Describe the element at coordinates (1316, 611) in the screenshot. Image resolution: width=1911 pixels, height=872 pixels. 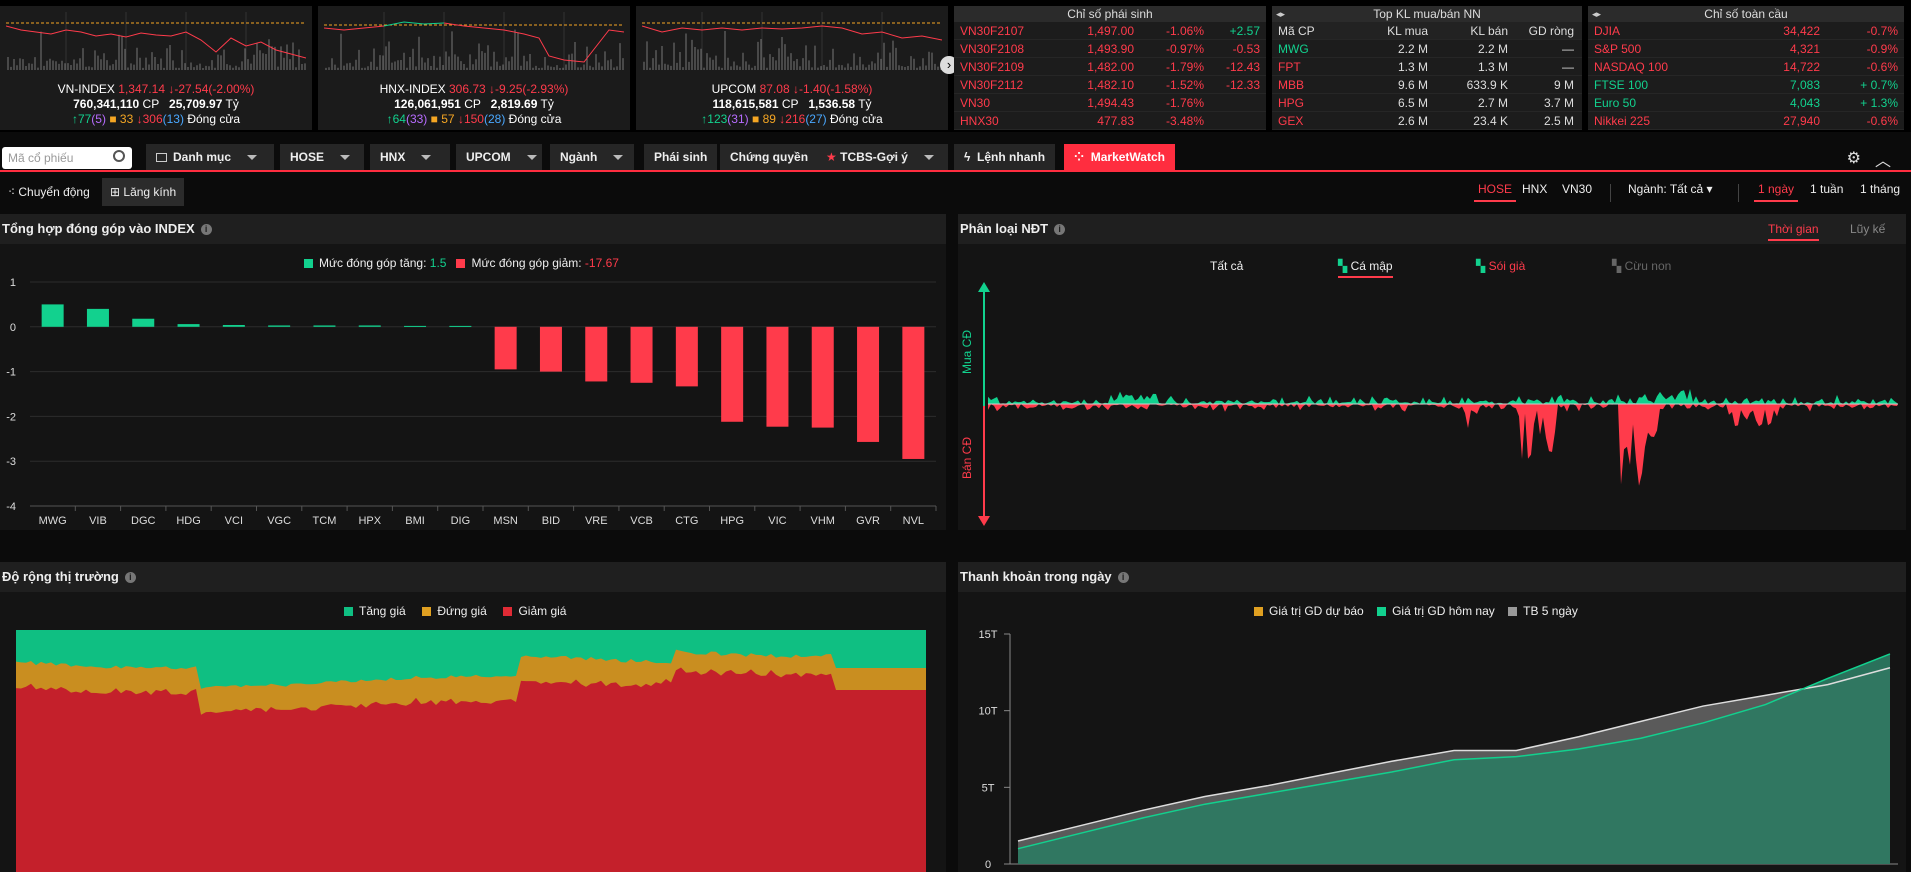
I see `legend-label: Giá trị GD dự báo` at that location.